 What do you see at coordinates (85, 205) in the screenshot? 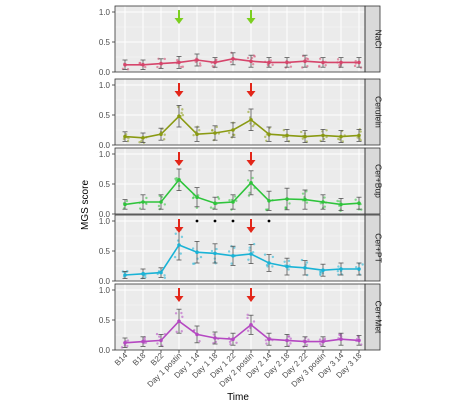
I see `y-axis-title: MGS score` at bounding box center [85, 205].